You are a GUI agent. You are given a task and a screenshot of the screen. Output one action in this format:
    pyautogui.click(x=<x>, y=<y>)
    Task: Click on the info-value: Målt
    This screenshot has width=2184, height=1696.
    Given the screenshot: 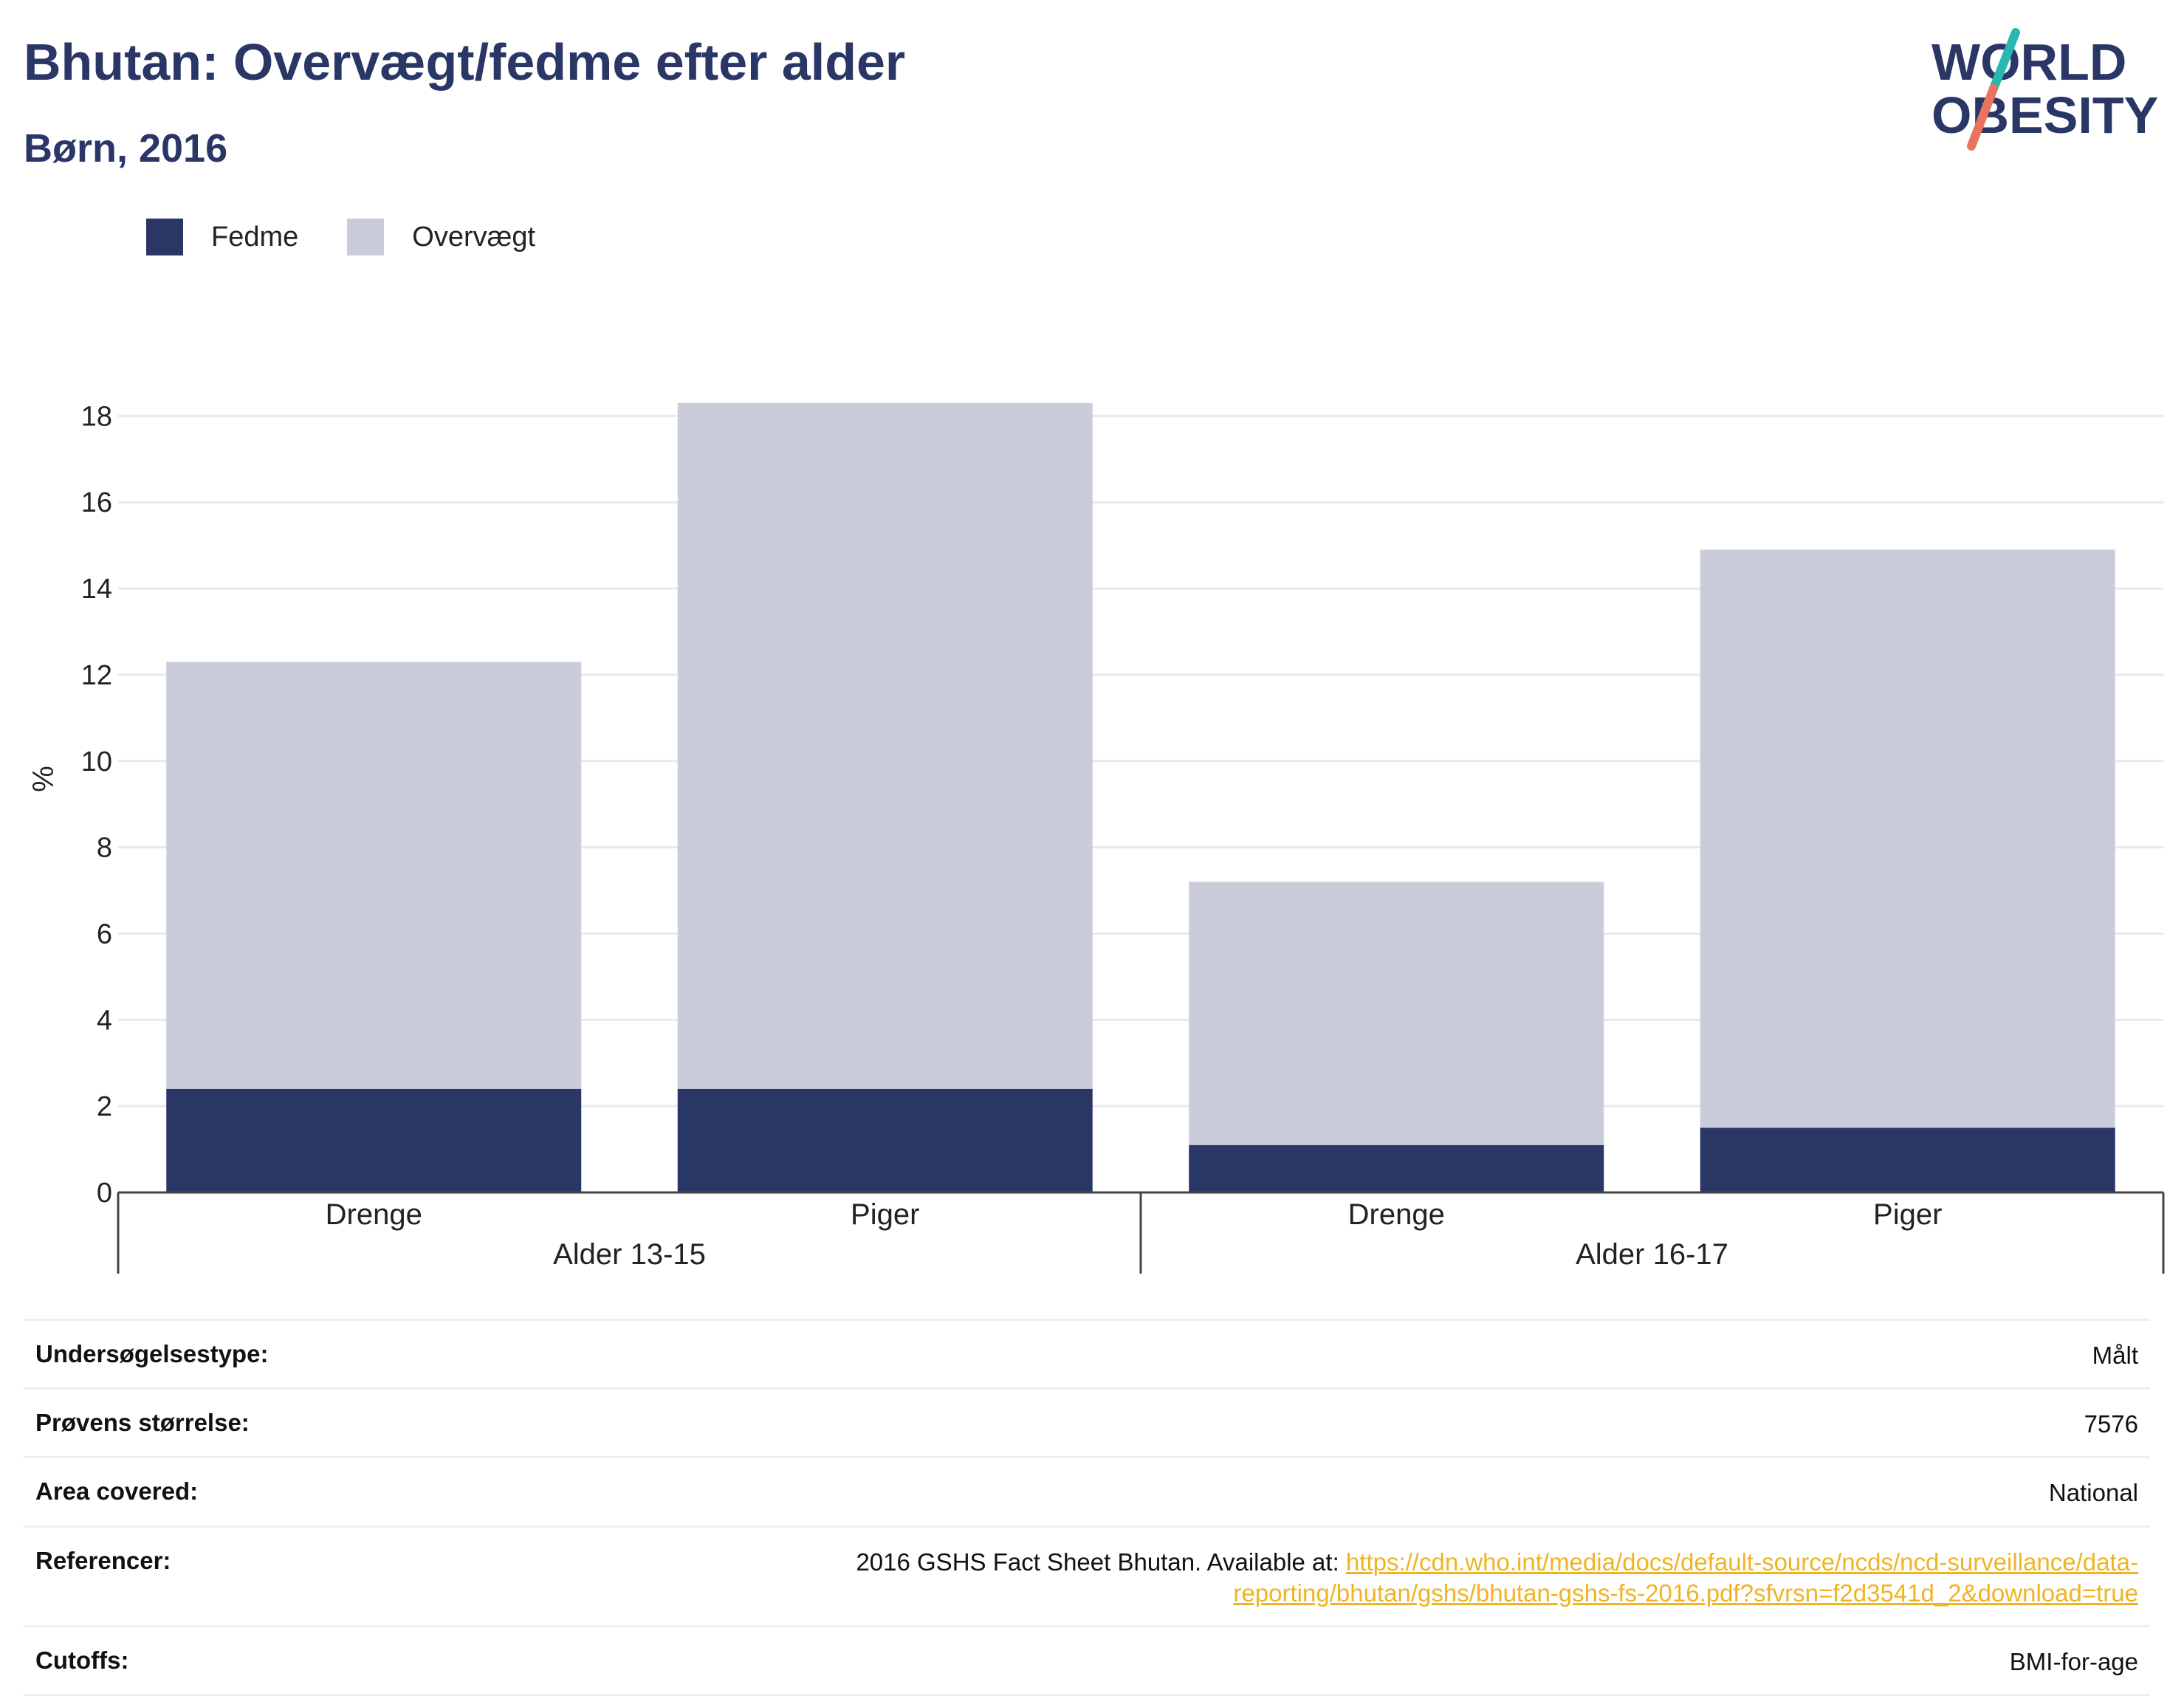 What is the action you would take?
    pyautogui.click(x=2115, y=1355)
    